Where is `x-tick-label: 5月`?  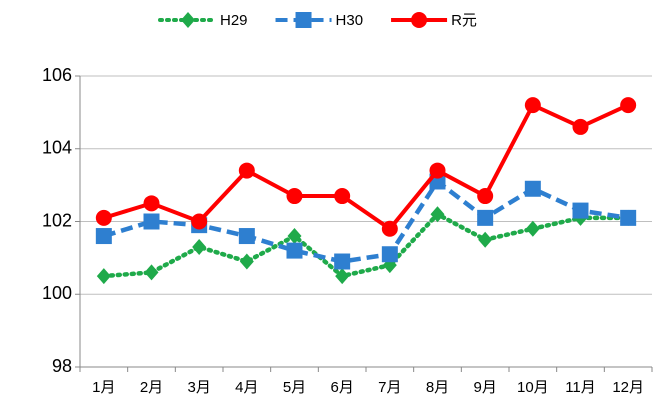
x-tick-label: 5月 is located at coordinates (294, 387).